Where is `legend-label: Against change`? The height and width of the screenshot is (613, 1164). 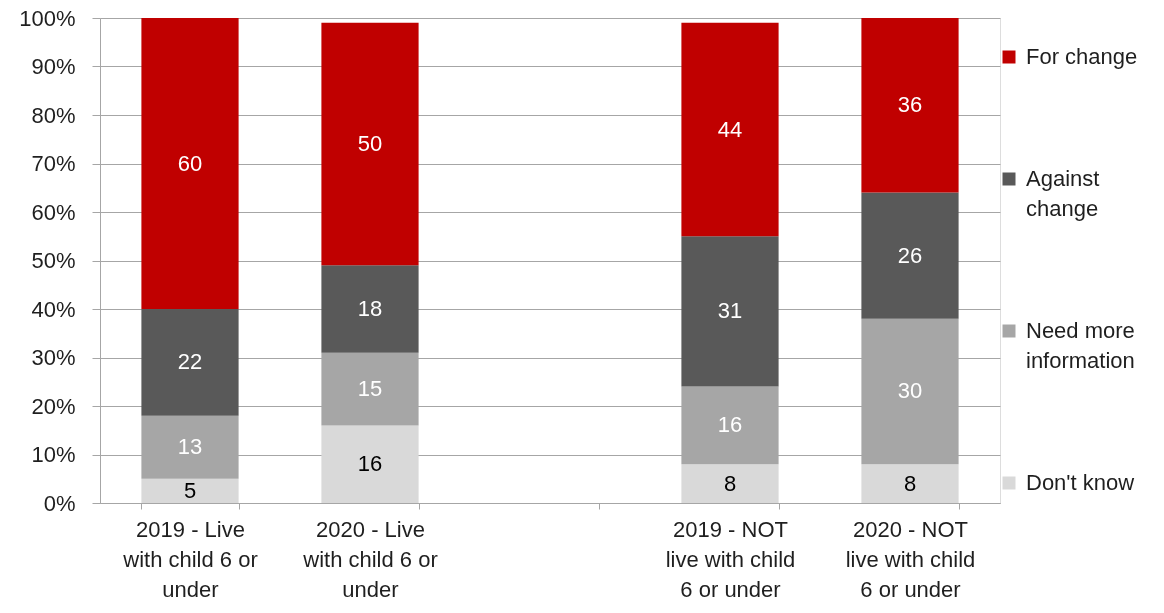
legend-label: Against change is located at coordinates (1063, 193).